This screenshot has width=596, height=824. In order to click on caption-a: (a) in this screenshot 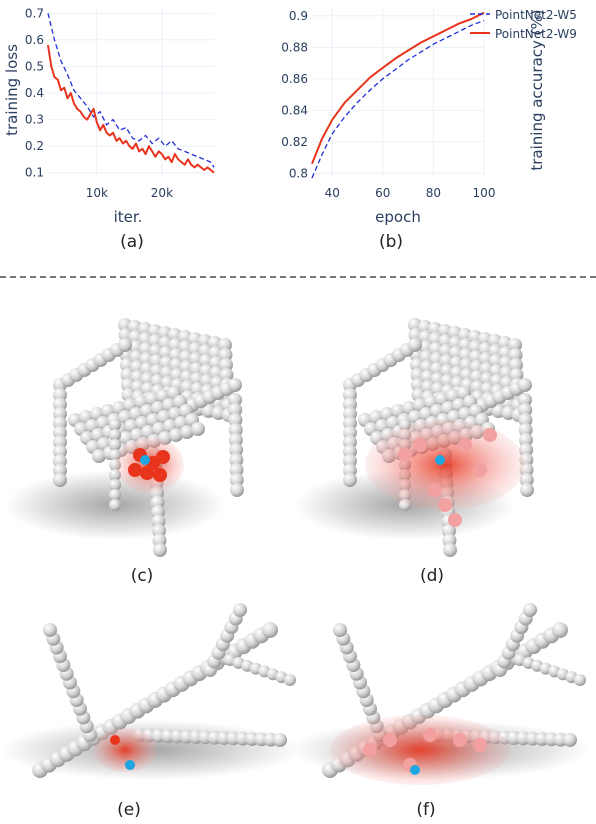, I will do `click(132, 242)`.